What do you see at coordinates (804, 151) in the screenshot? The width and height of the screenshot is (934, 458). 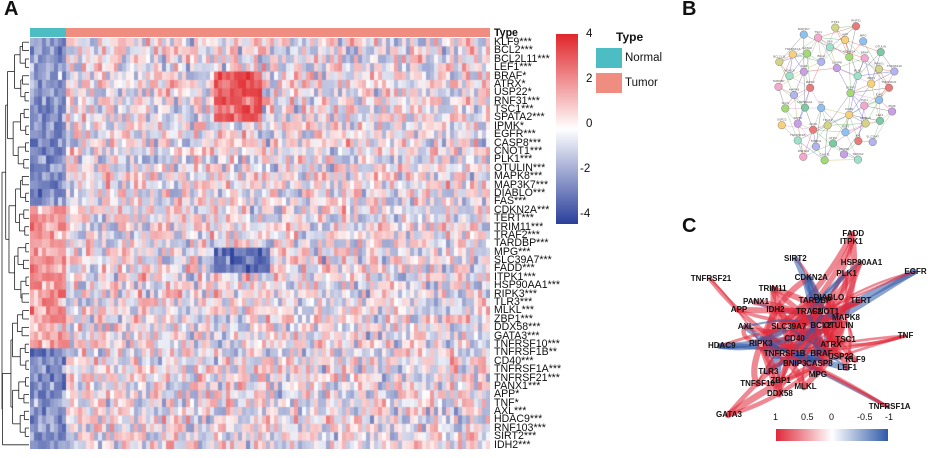 I see `ppi-node-label: RNF103` at bounding box center [804, 151].